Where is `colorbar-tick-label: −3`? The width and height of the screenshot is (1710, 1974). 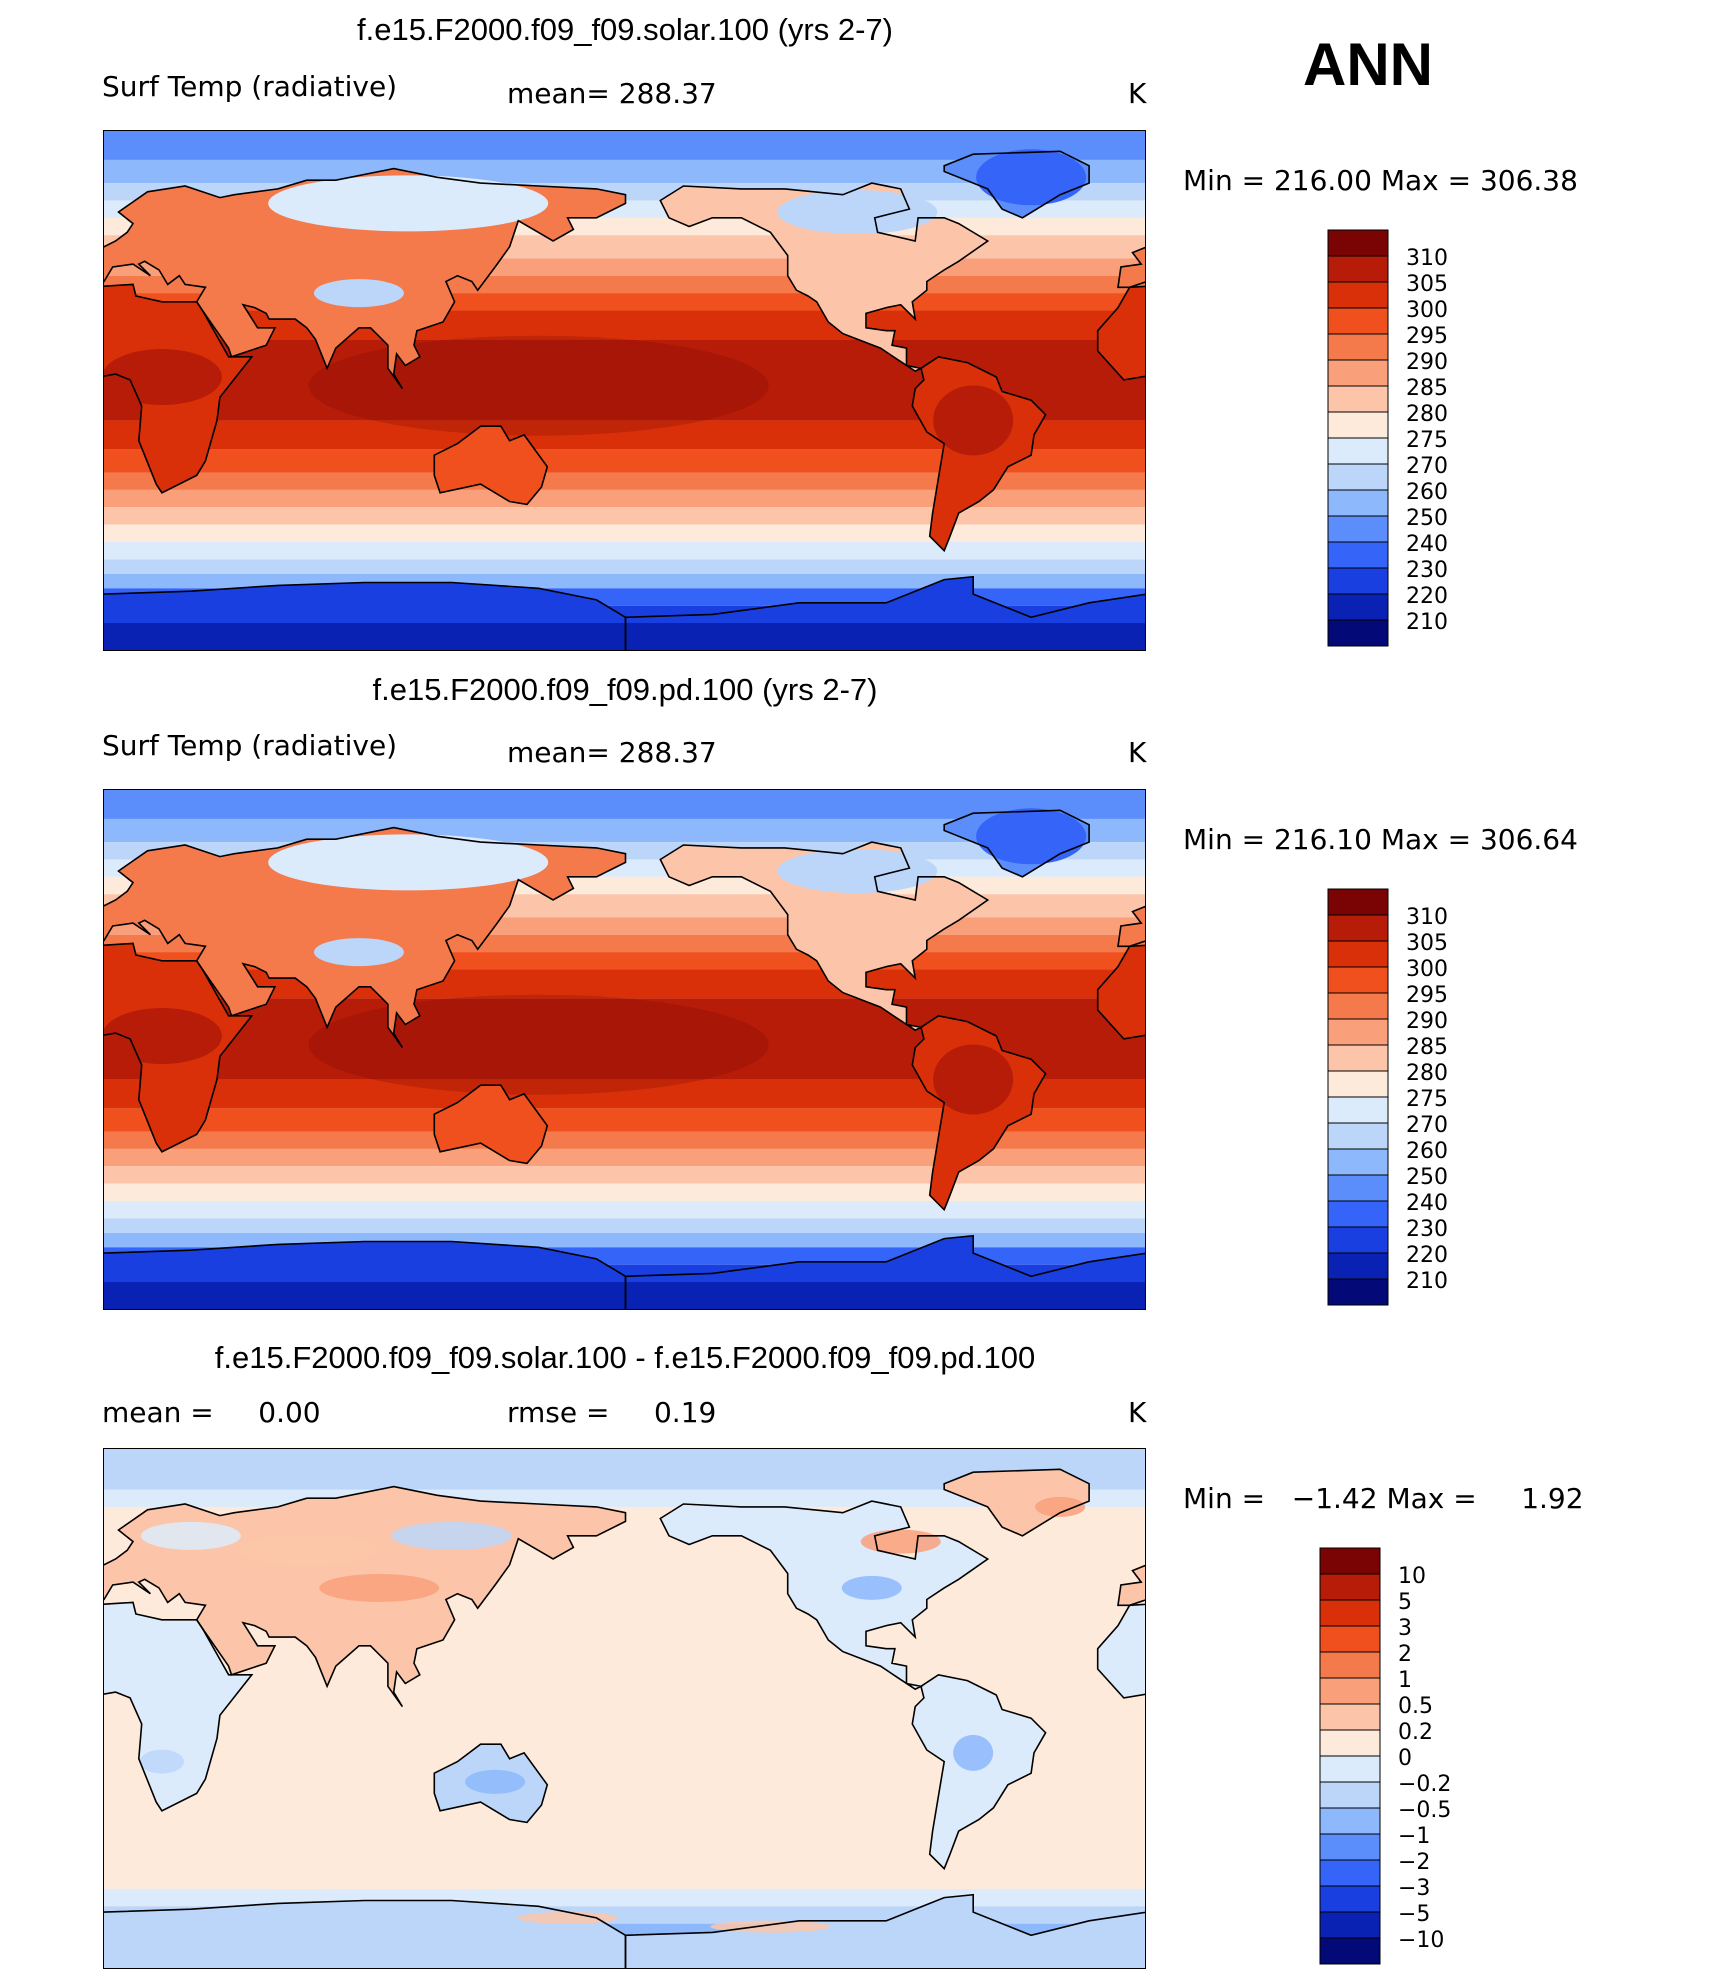 colorbar-tick-label: −3 is located at coordinates (1414, 1888).